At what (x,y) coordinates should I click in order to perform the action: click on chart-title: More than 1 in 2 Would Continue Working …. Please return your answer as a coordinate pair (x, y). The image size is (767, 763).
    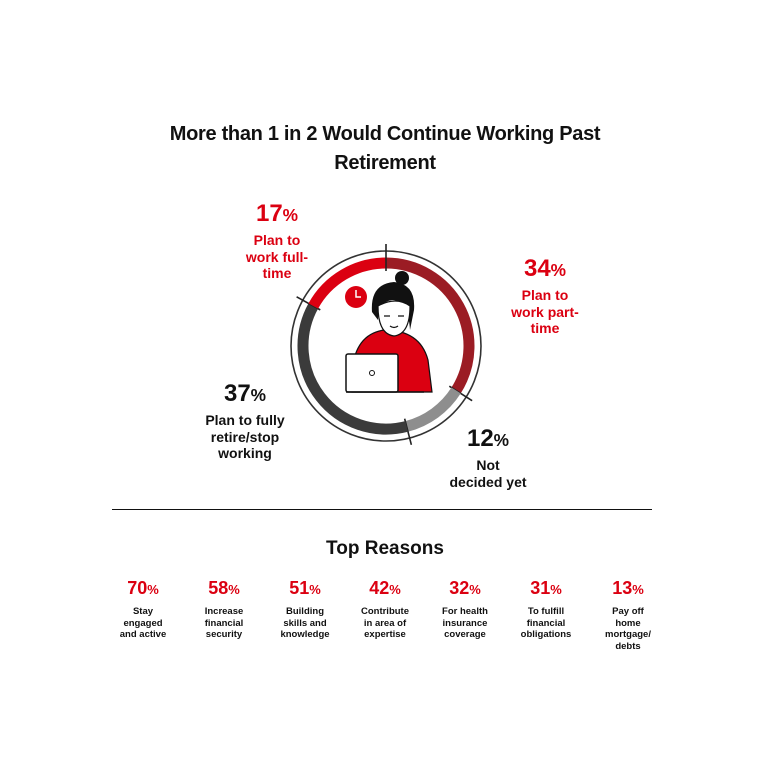
    Looking at the image, I should click on (385, 148).